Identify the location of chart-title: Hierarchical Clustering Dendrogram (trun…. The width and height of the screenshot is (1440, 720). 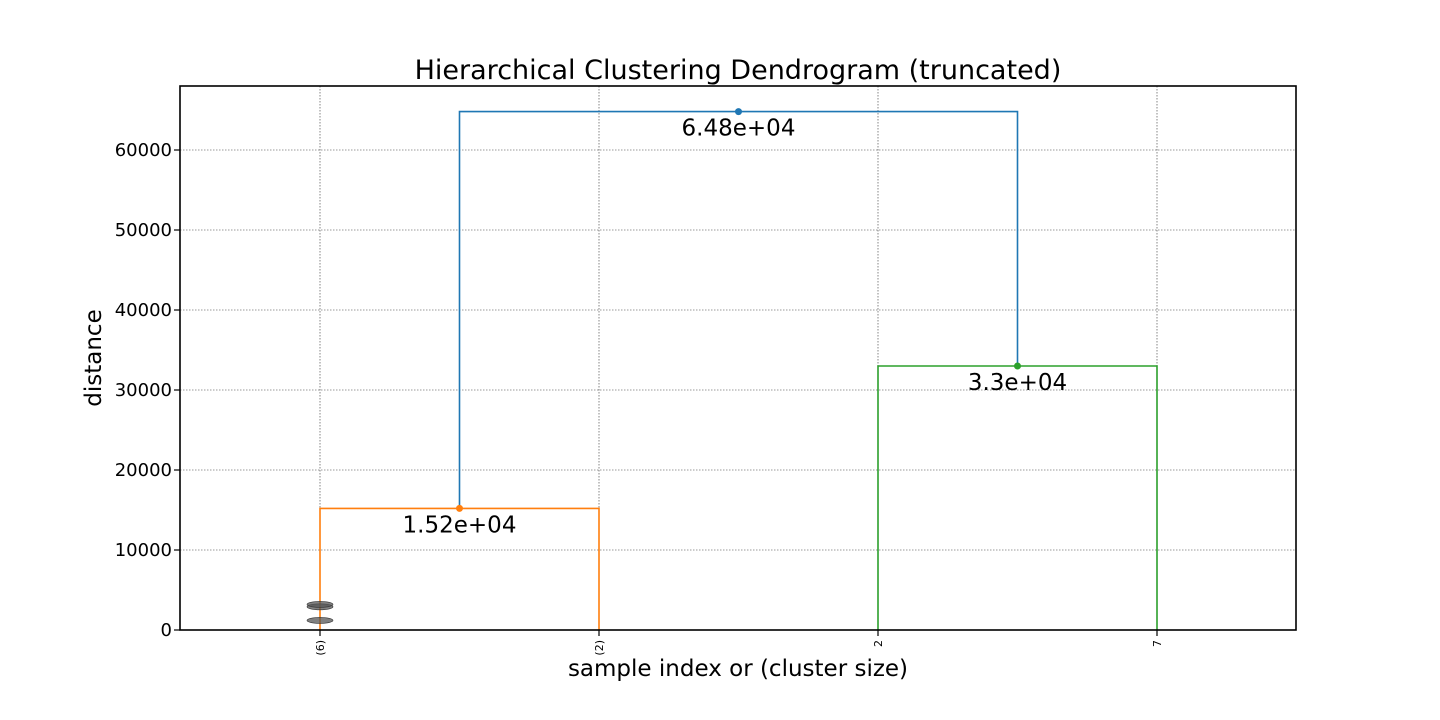
(738, 70).